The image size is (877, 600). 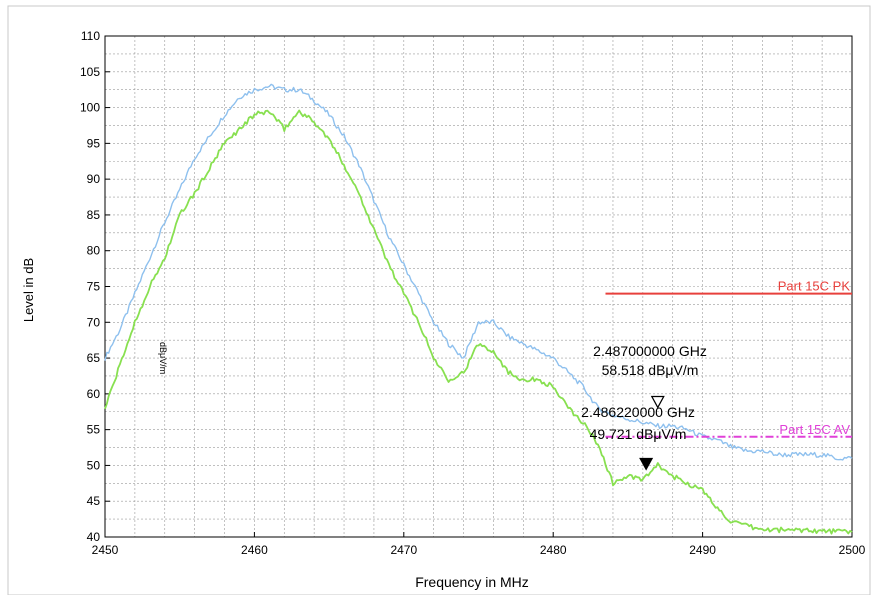 What do you see at coordinates (90, 36) in the screenshot?
I see `y-tick-label: 110` at bounding box center [90, 36].